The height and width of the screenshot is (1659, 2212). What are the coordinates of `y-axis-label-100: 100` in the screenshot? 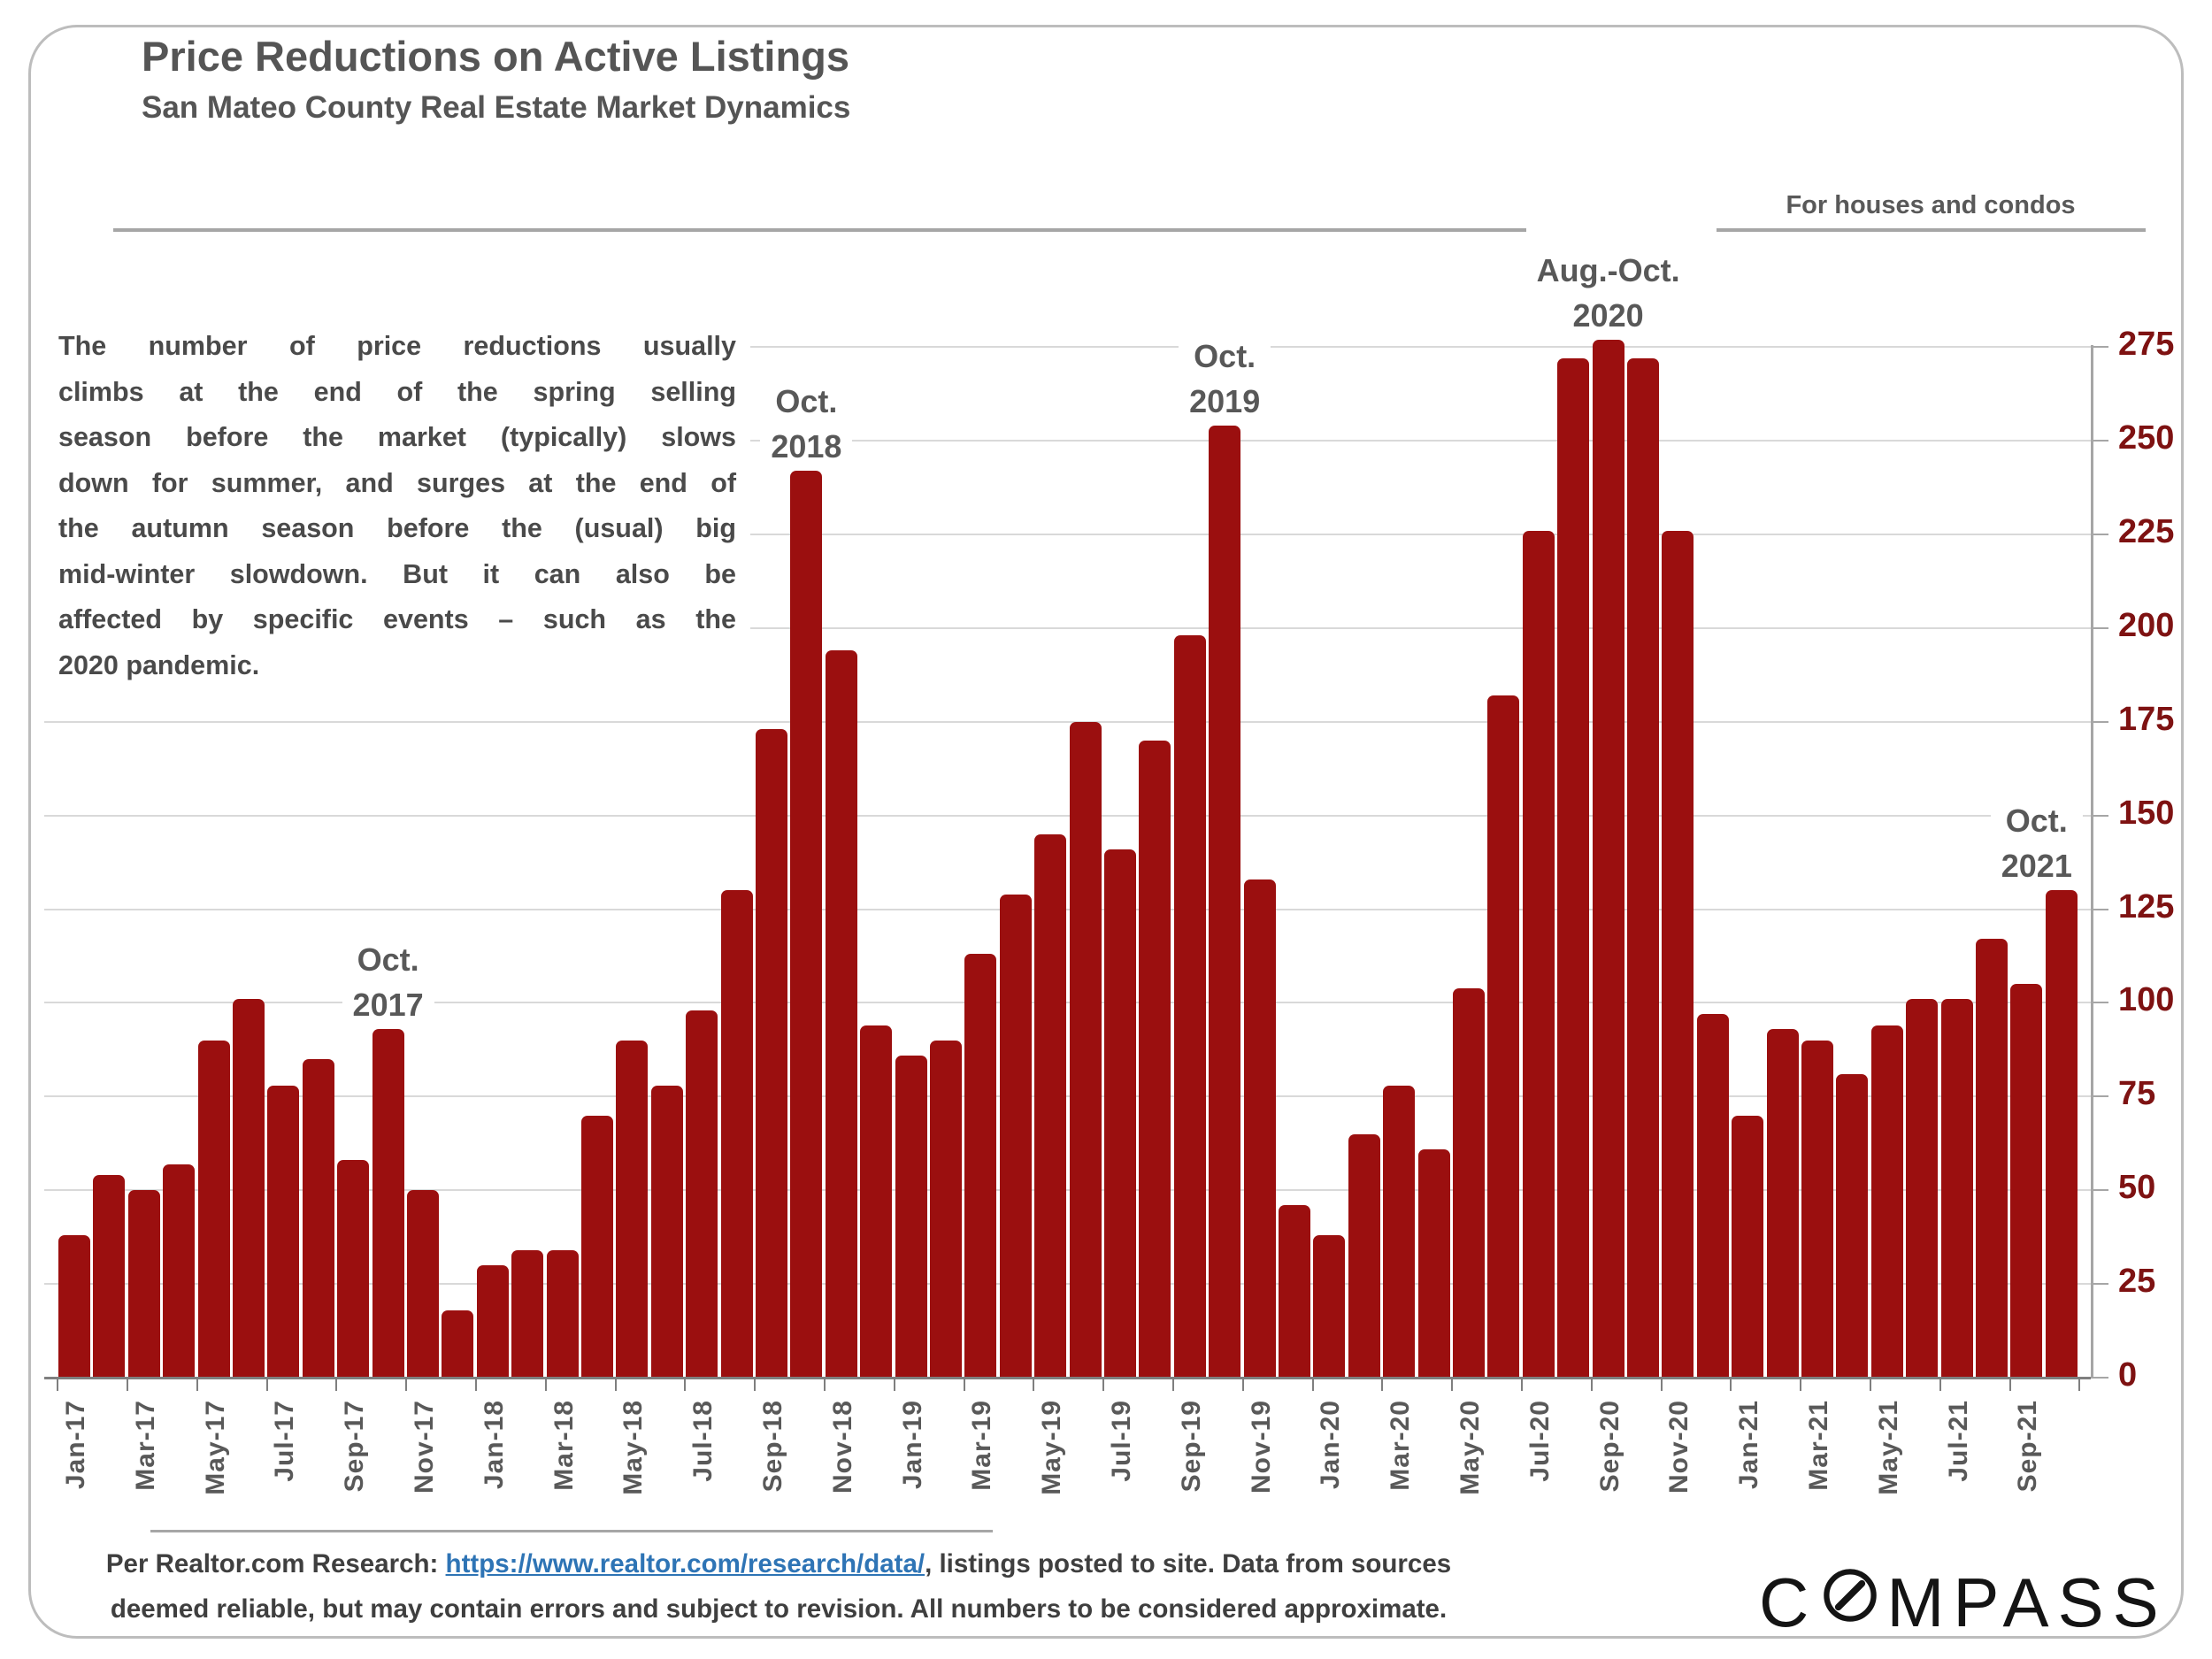 It's located at (2146, 1000).